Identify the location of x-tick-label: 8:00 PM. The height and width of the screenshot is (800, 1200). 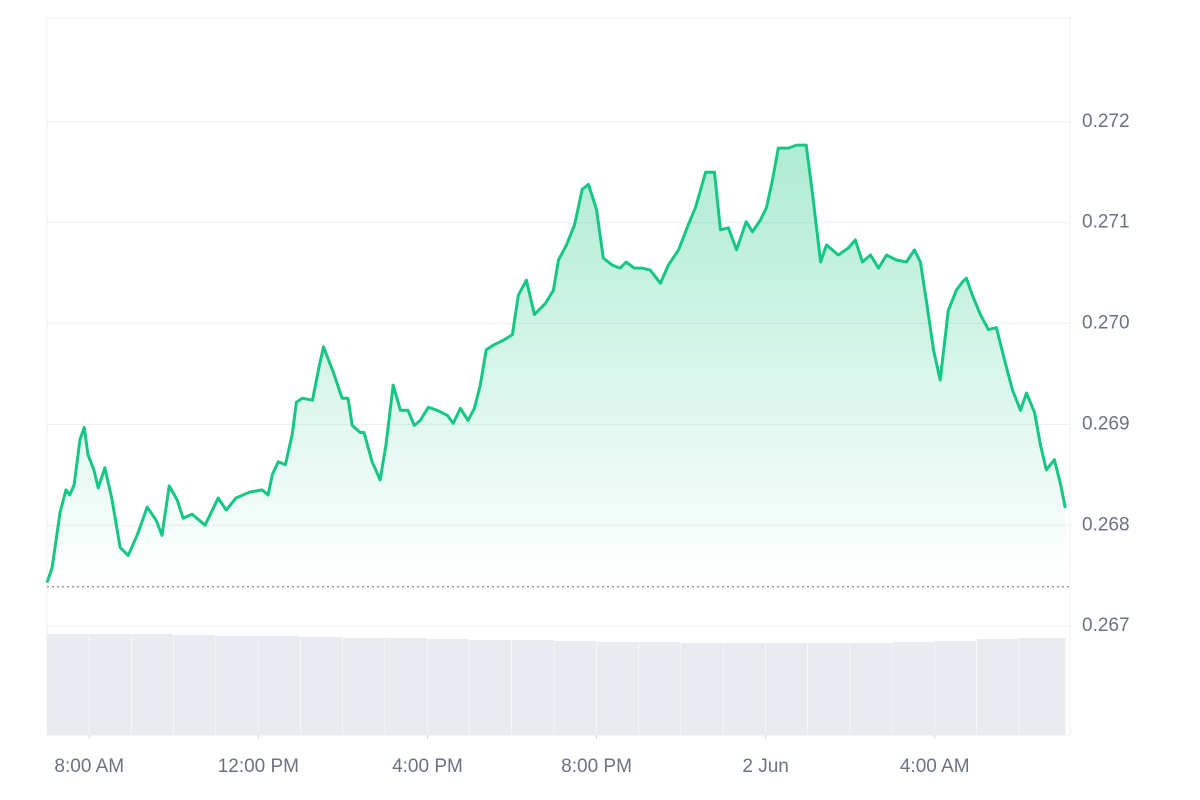
(596, 766).